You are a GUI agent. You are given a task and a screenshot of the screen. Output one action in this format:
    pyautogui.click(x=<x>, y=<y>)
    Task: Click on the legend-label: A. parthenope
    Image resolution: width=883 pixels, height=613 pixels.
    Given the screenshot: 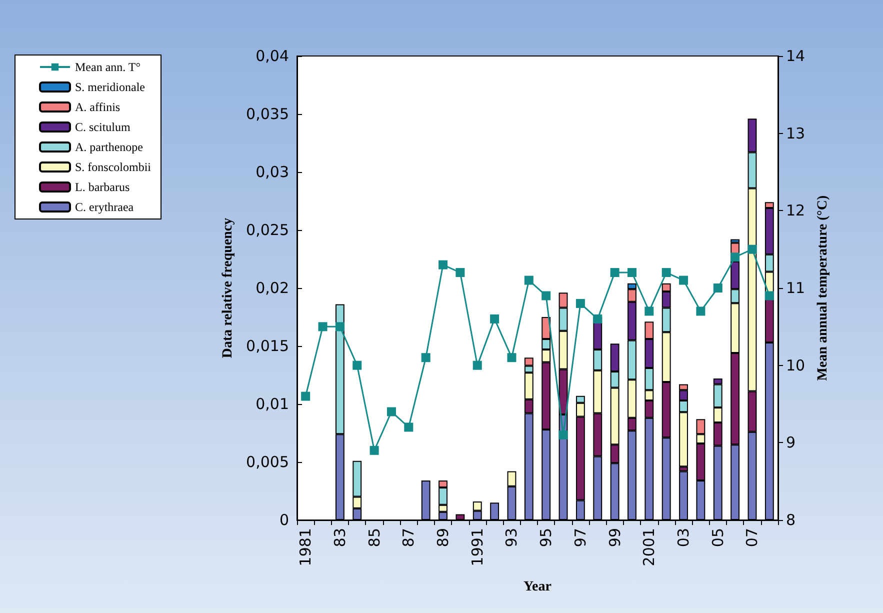 What is the action you would take?
    pyautogui.click(x=109, y=147)
    